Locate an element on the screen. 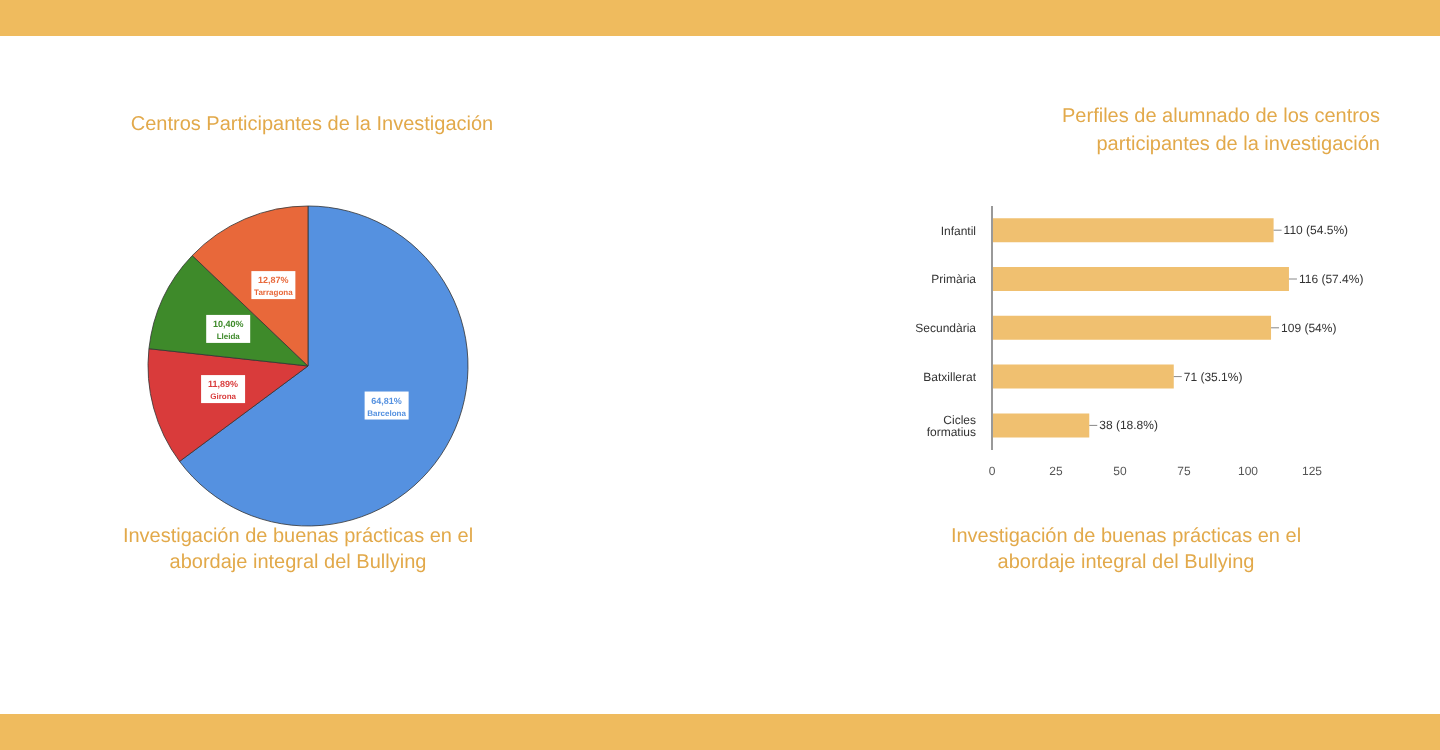 The image size is (1440, 750). chart-title: Centros Participantes de la Investigación is located at coordinates (312, 126).